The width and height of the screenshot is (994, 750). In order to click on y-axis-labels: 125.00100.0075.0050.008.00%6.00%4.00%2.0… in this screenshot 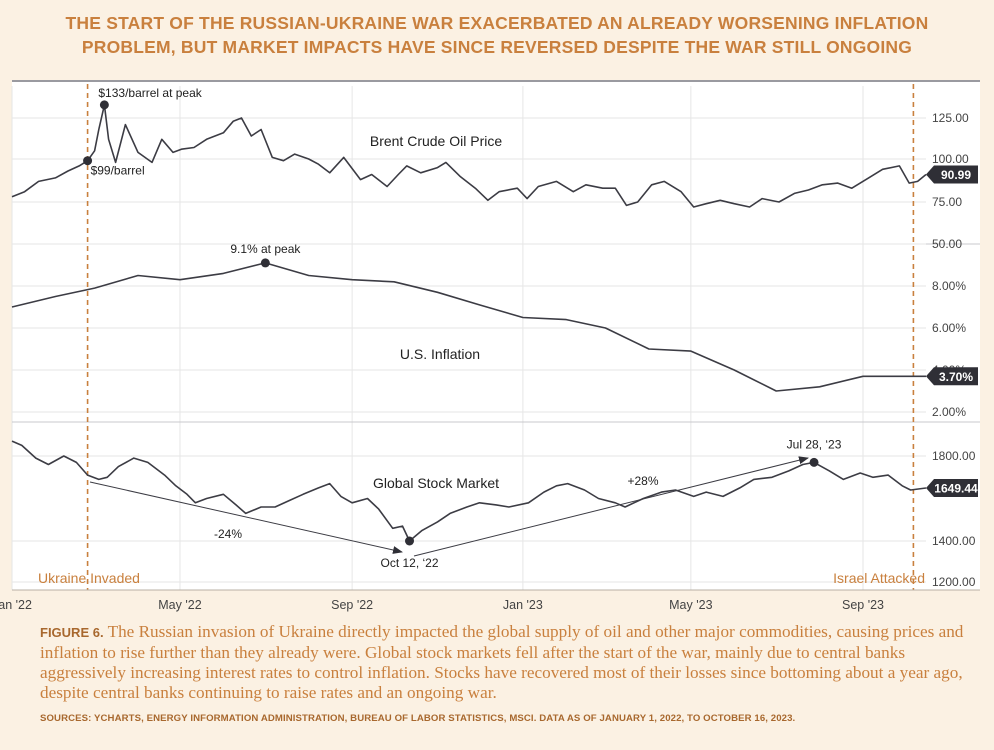, I will do `click(954, 350)`.